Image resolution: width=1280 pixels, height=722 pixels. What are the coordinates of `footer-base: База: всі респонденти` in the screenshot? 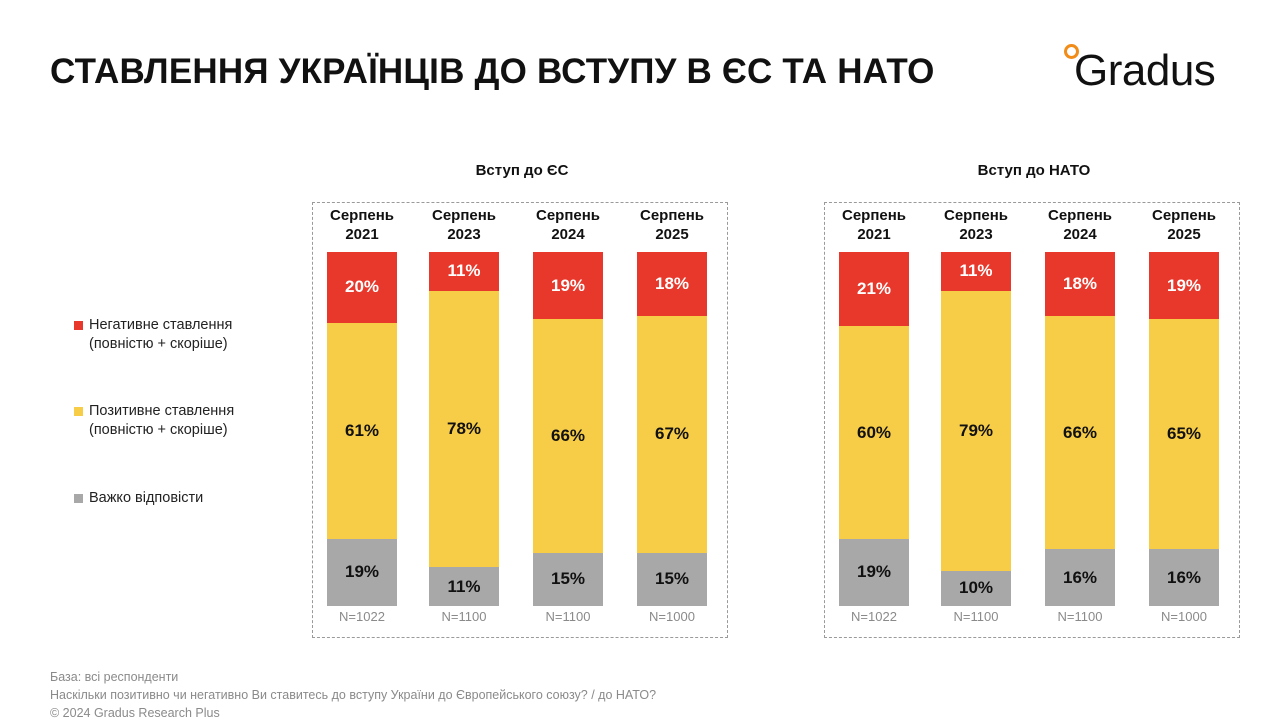 It's located at (114, 677).